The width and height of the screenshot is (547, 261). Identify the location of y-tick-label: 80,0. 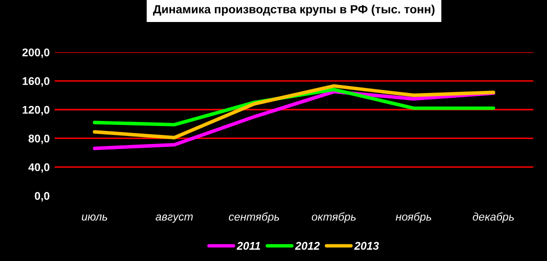
(39, 139).